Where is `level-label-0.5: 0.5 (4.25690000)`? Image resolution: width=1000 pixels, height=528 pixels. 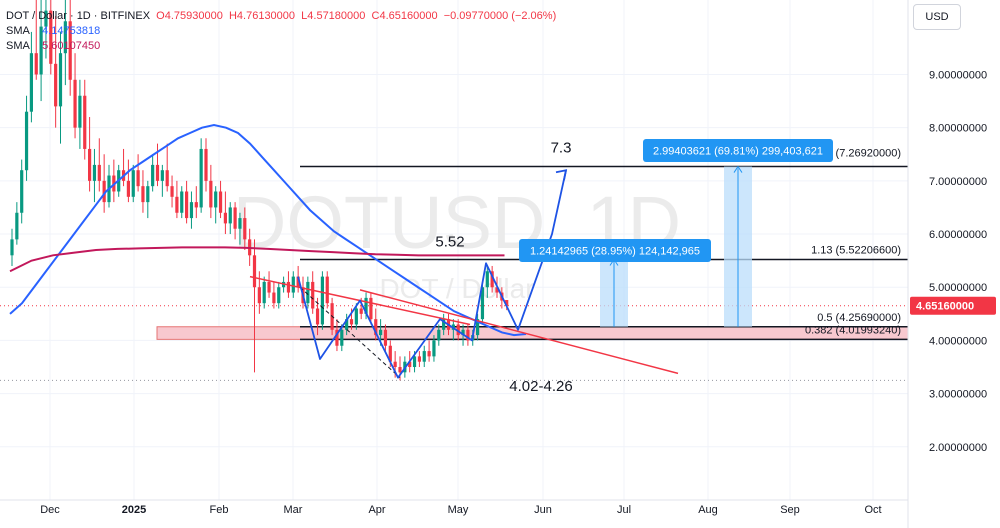 level-label-0.5: 0.5 (4.25690000) is located at coordinates (859, 318).